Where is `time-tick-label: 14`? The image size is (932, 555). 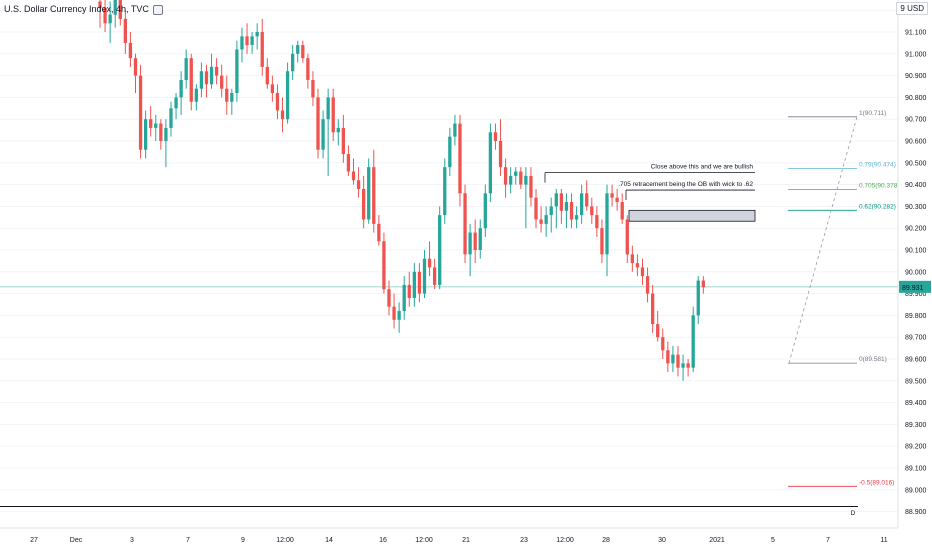 time-tick-label: 14 is located at coordinates (329, 540).